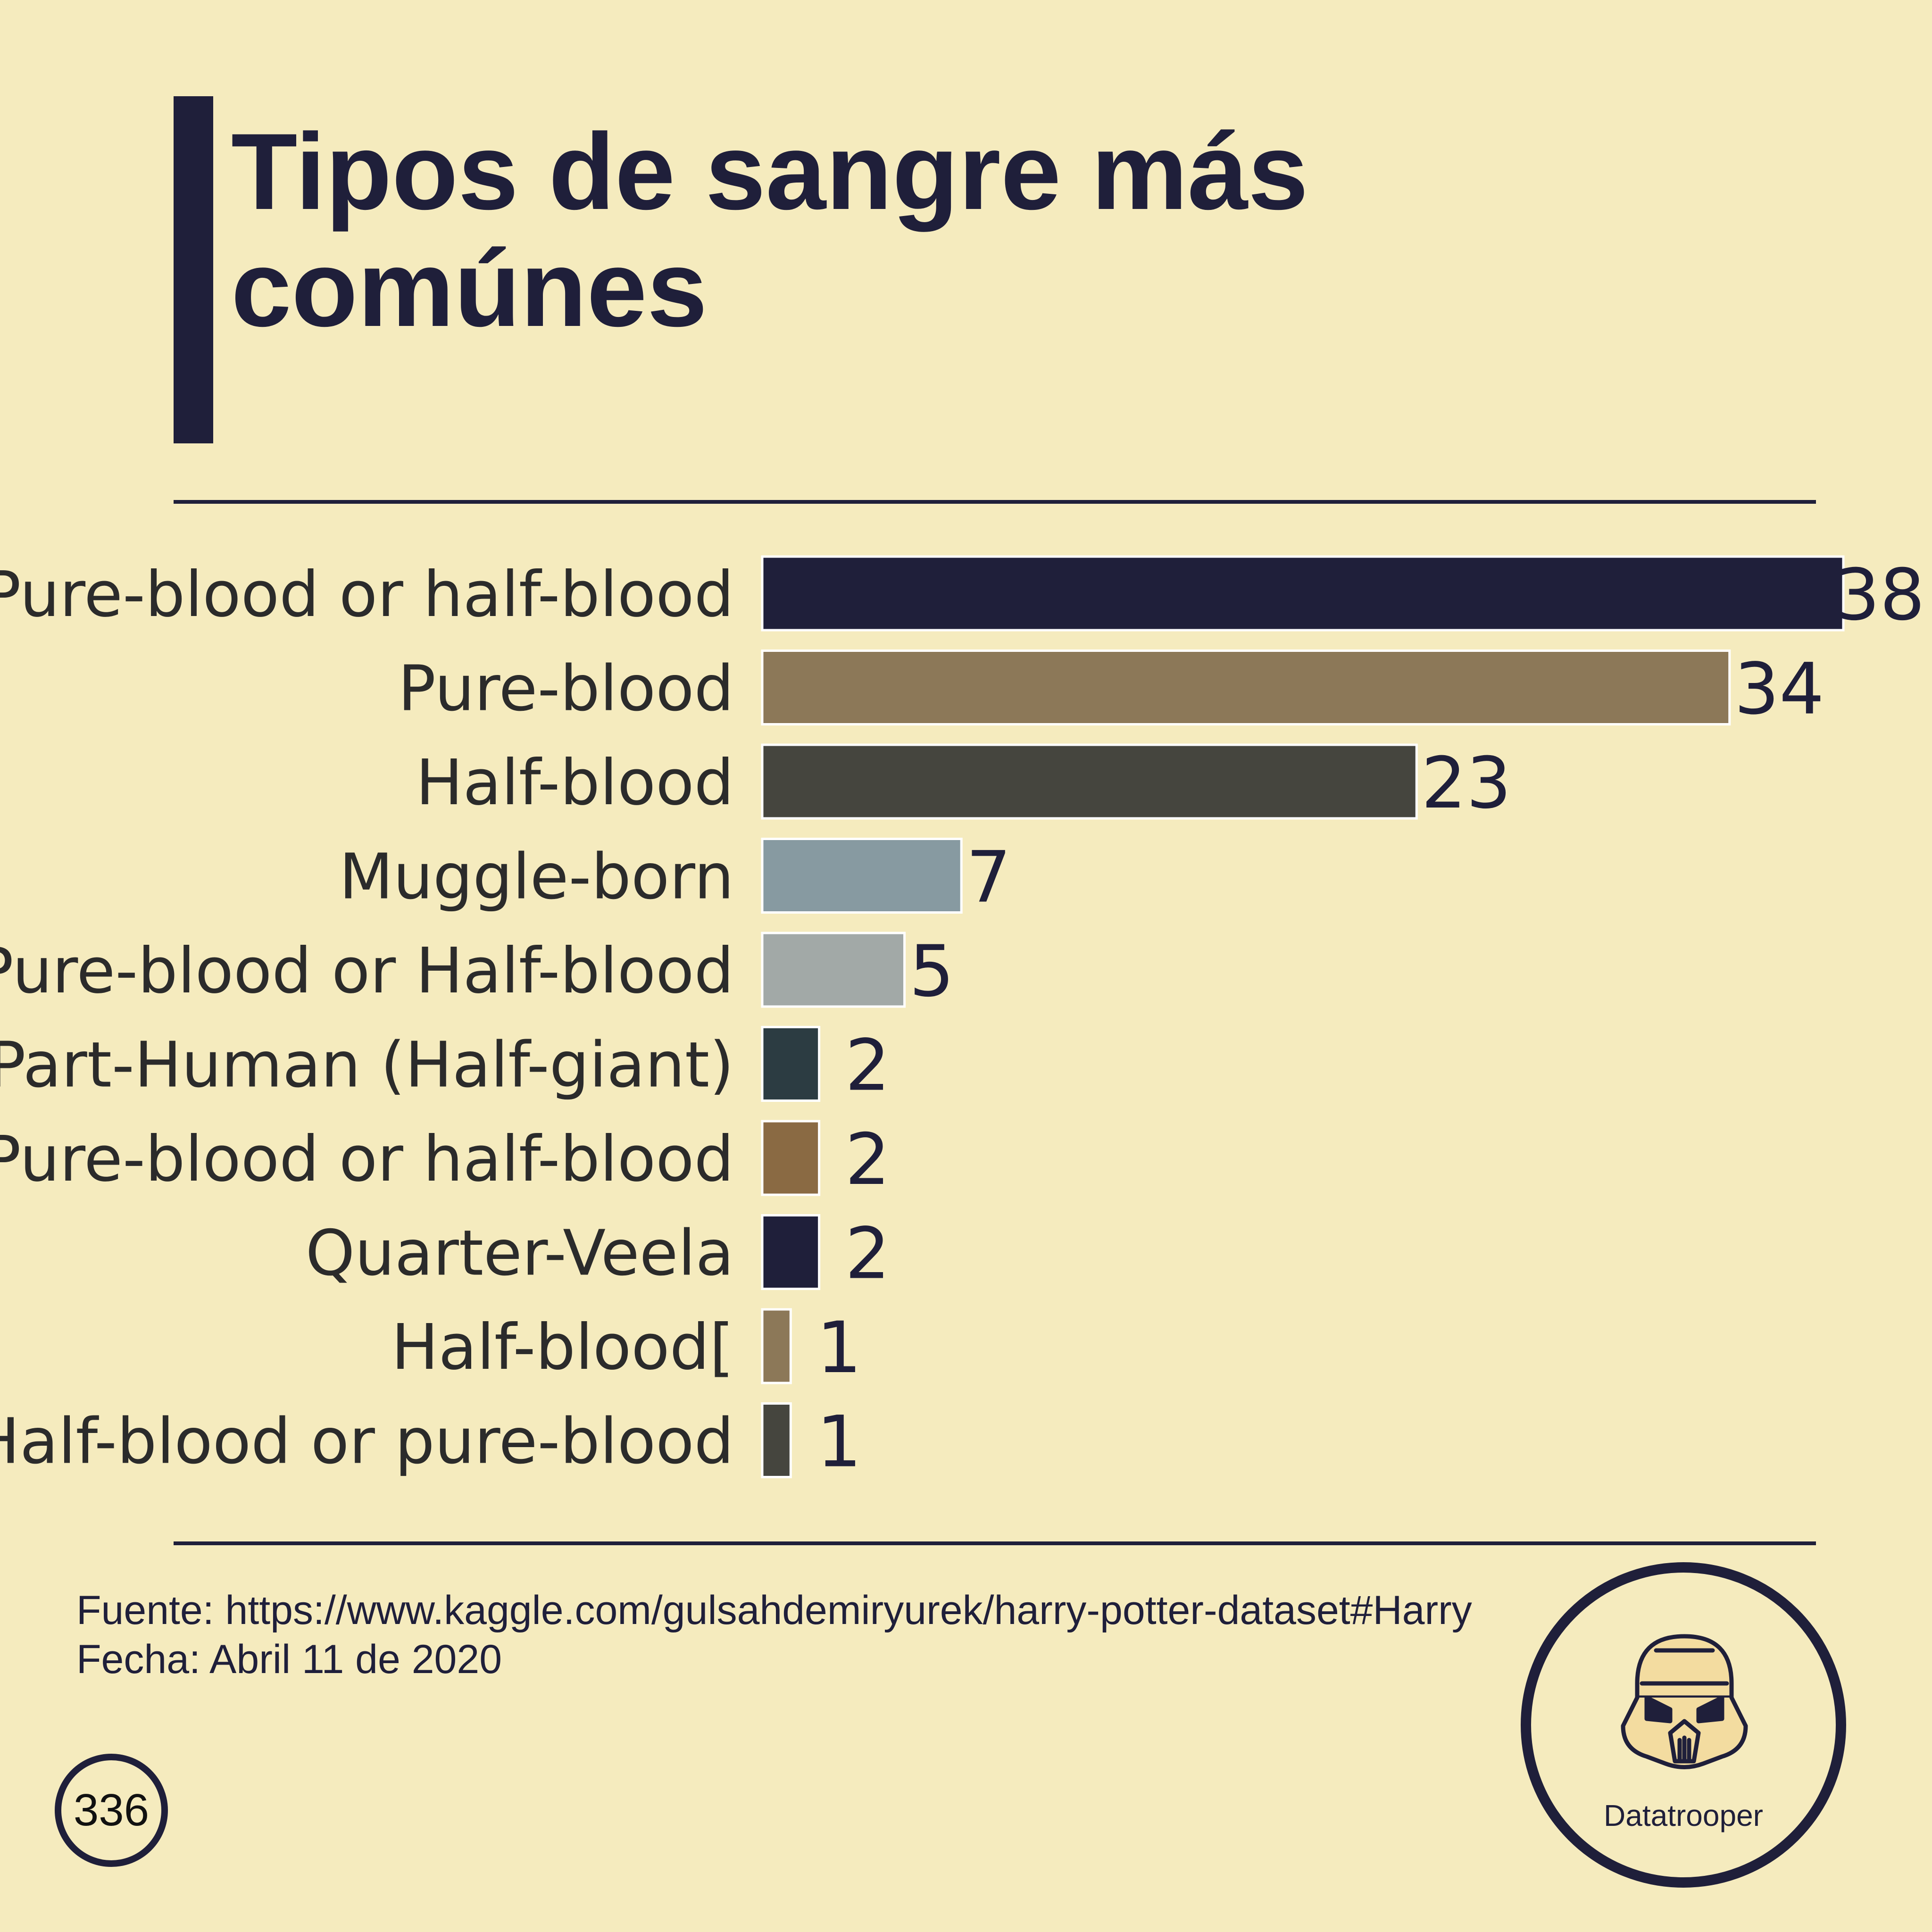  Describe the element at coordinates (1684, 1816) in the screenshot. I see `brand-name: Datatrooper` at that location.